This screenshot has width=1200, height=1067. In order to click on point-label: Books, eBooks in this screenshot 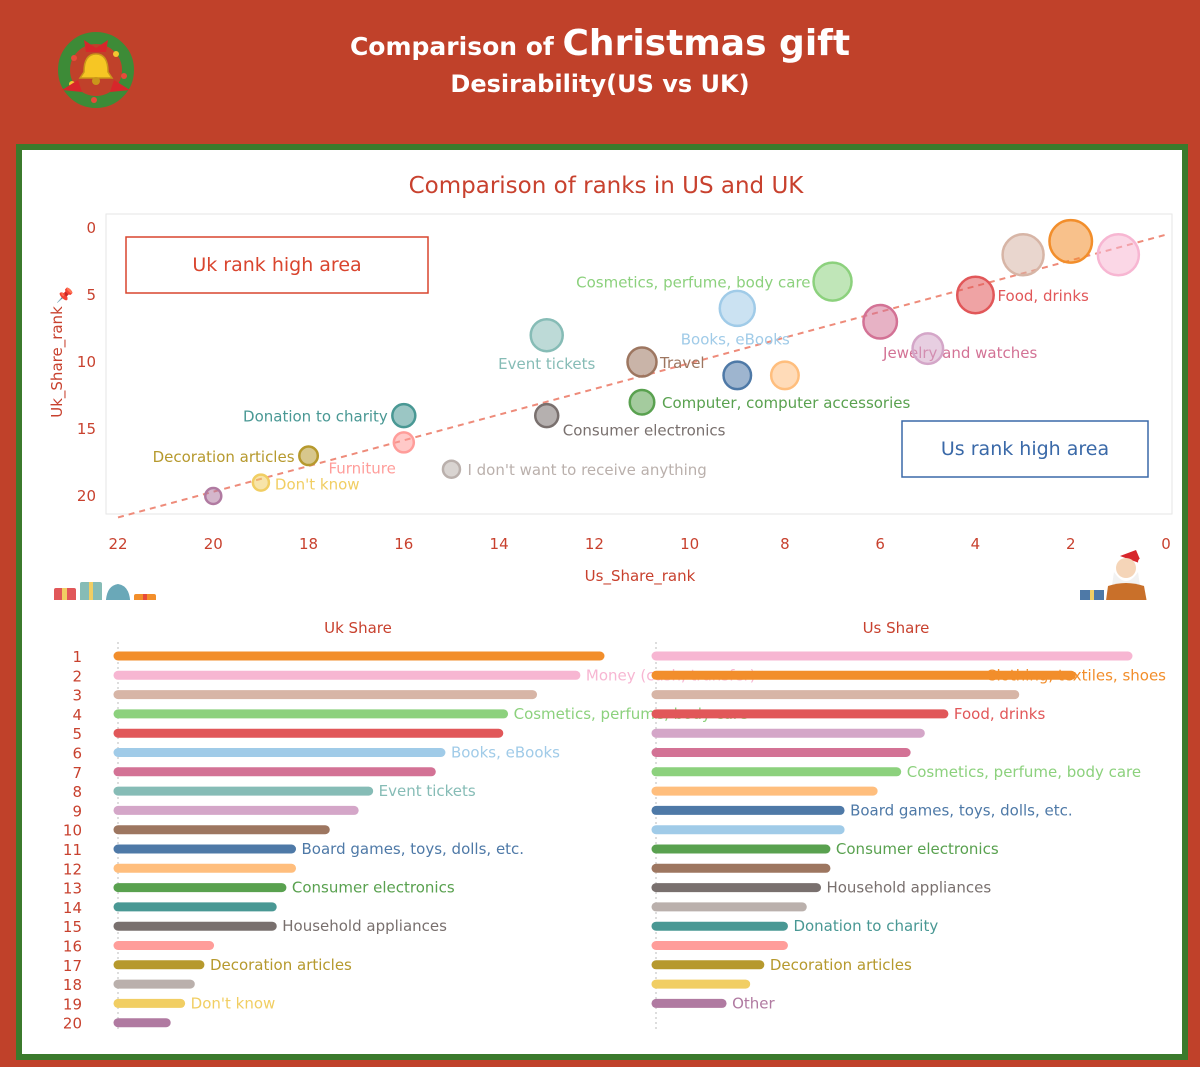, I will do `click(735, 339)`.